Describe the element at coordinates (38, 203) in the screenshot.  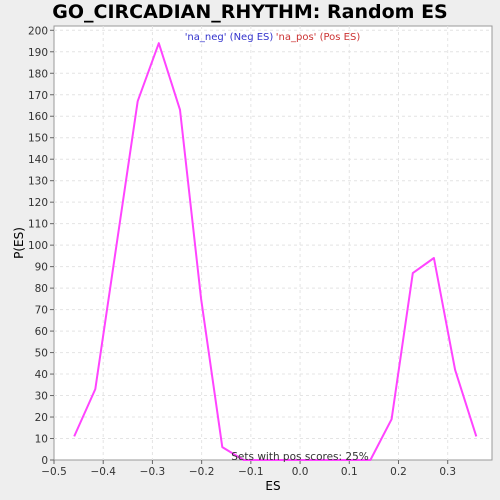
I see `y-tick-label: 120` at that location.